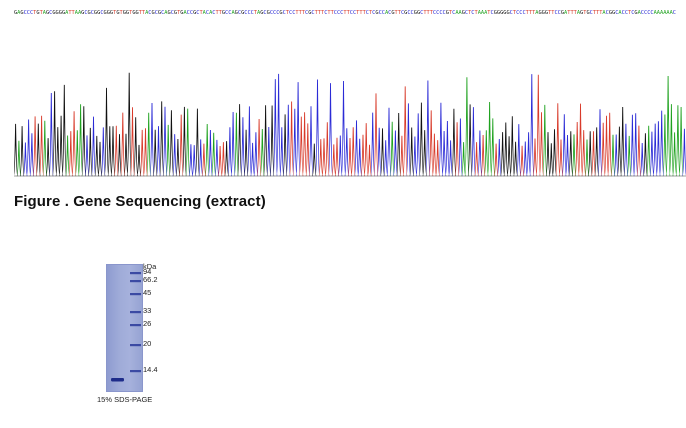 Image resolution: width=686 pixels, height=428 pixels. Describe the element at coordinates (150, 369) in the screenshot. I see `marker-label: 14.4` at that location.